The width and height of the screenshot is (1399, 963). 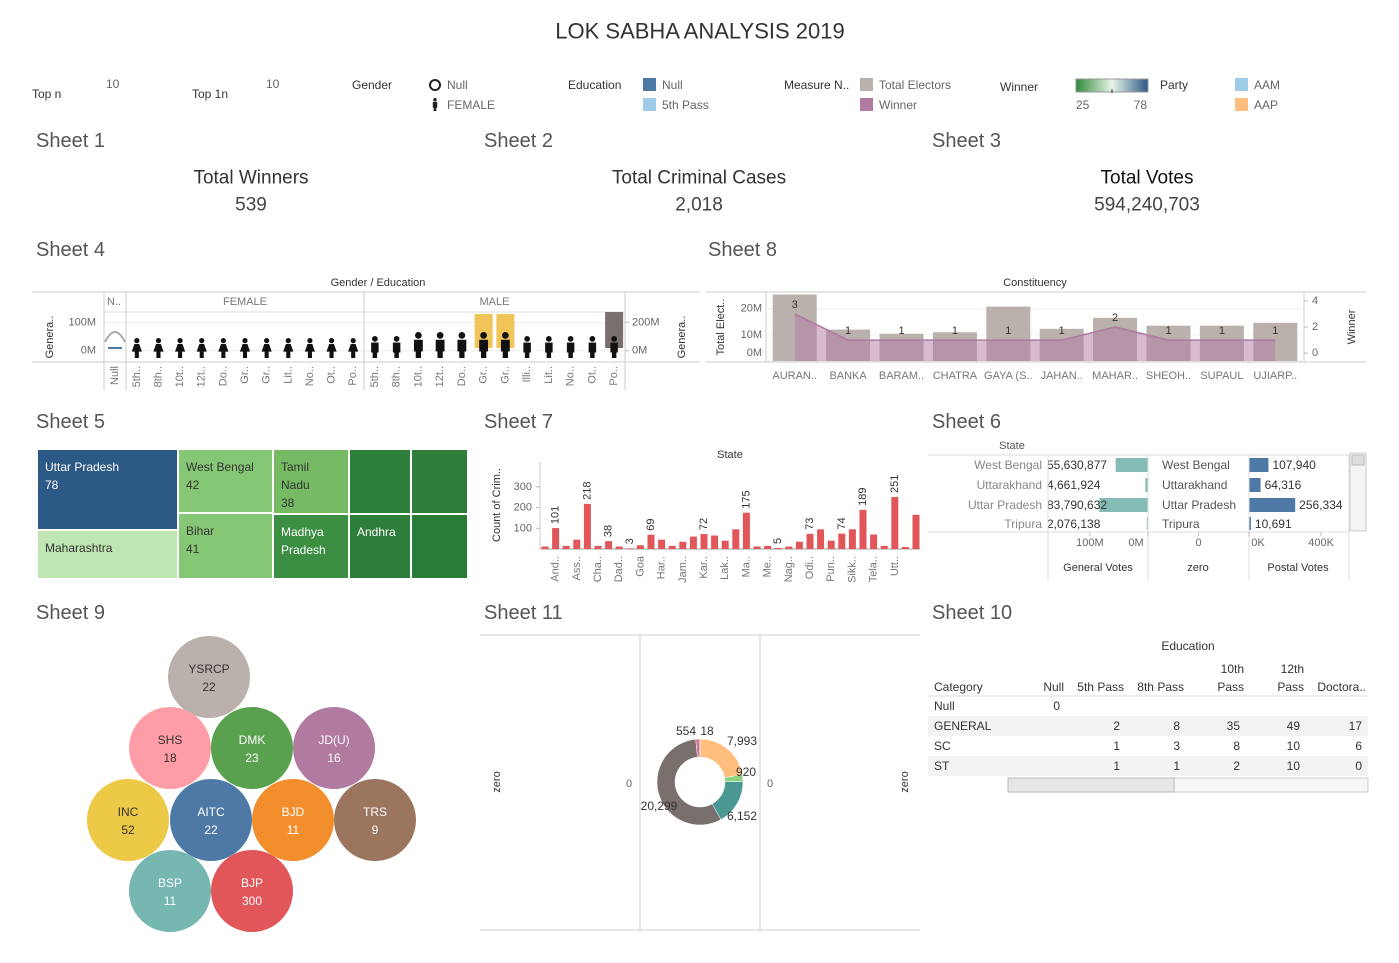 What do you see at coordinates (1236, 766) in the screenshot?
I see `table-cell: 2` at bounding box center [1236, 766].